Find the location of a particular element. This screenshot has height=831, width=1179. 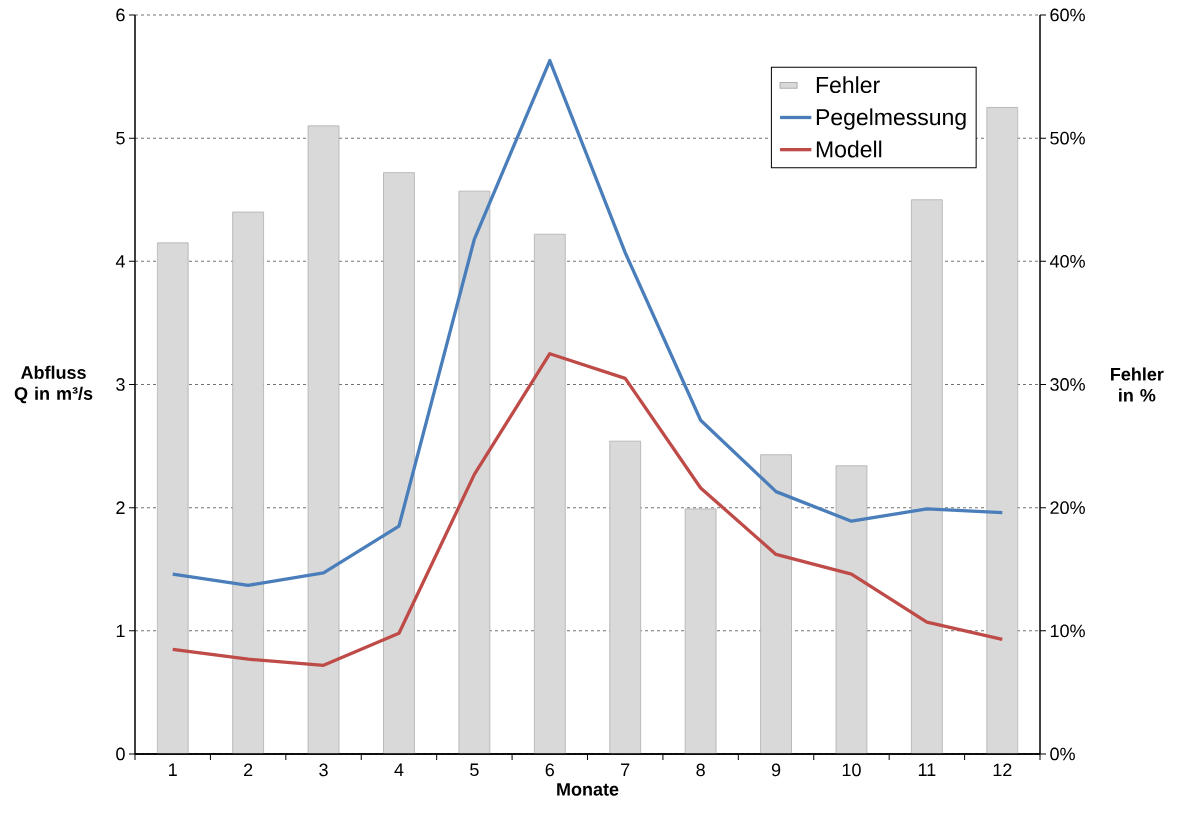

y-tick-label: 3 is located at coordinates (120, 384).